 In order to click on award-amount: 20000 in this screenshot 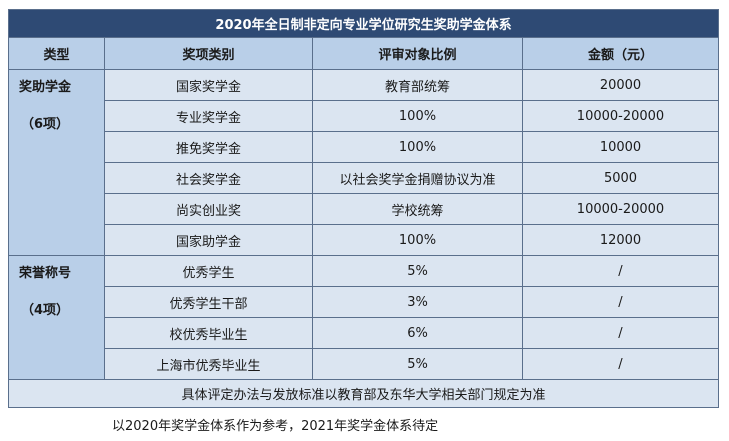, I will do `click(620, 85)`.